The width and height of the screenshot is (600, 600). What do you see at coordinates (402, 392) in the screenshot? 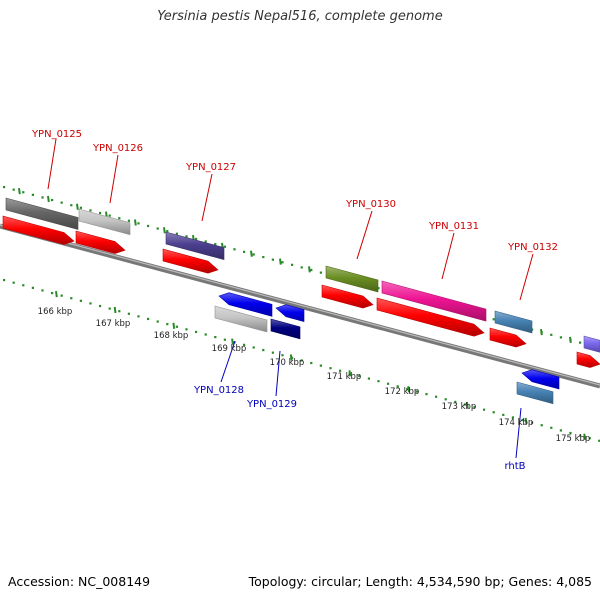
I see `scale-label: 172 kbp` at bounding box center [402, 392].